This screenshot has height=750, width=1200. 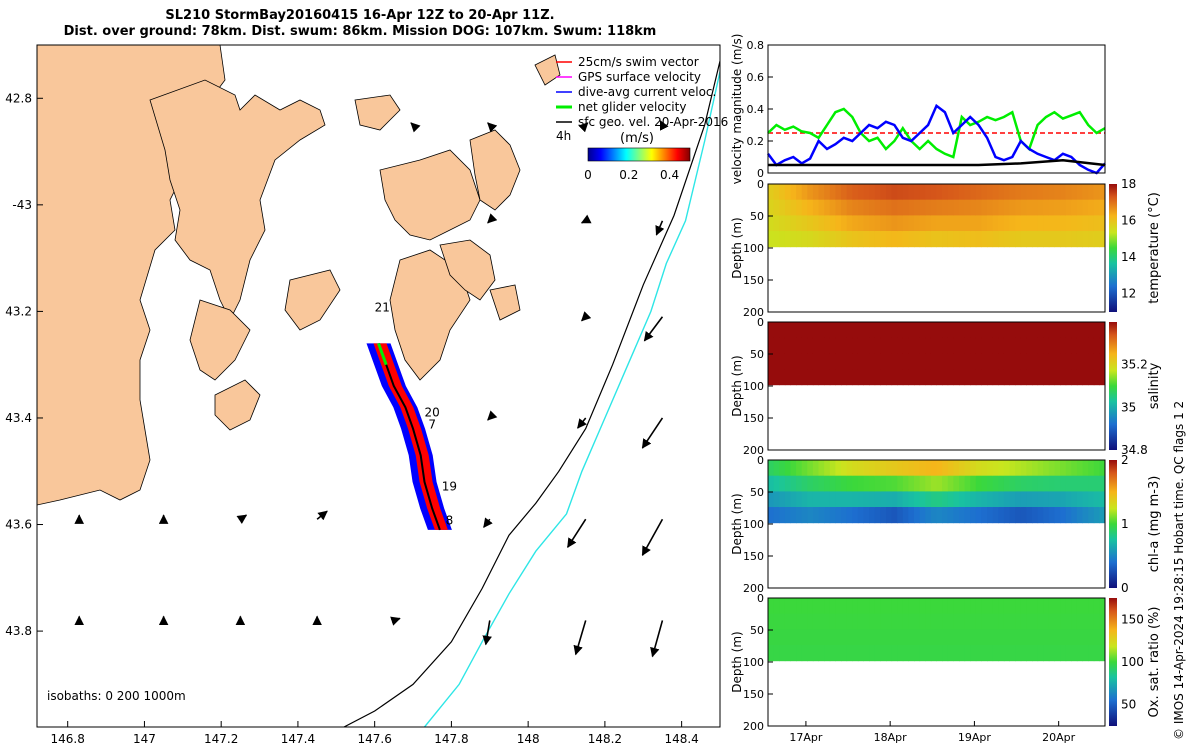 What do you see at coordinates (116, 696) in the screenshot?
I see `isobath-label: isobaths: 0 200 1000m` at bounding box center [116, 696].